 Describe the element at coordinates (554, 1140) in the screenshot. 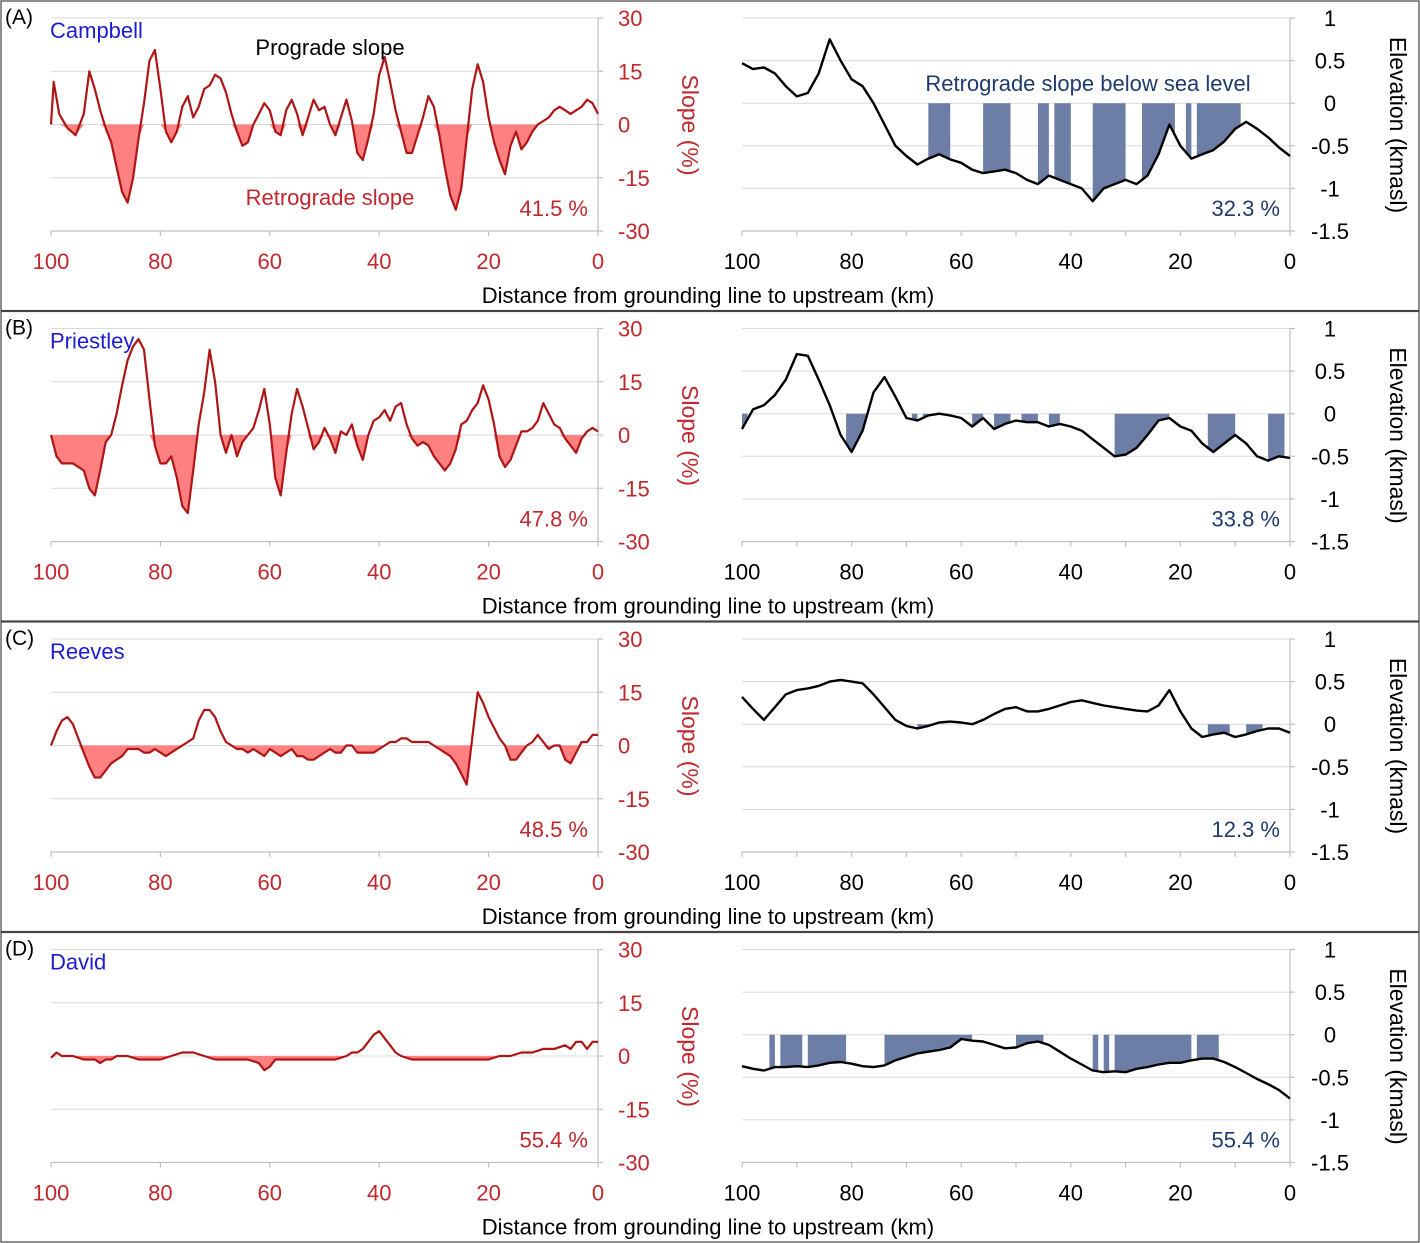

I see `slope-percent-label: 55.4 %` at that location.